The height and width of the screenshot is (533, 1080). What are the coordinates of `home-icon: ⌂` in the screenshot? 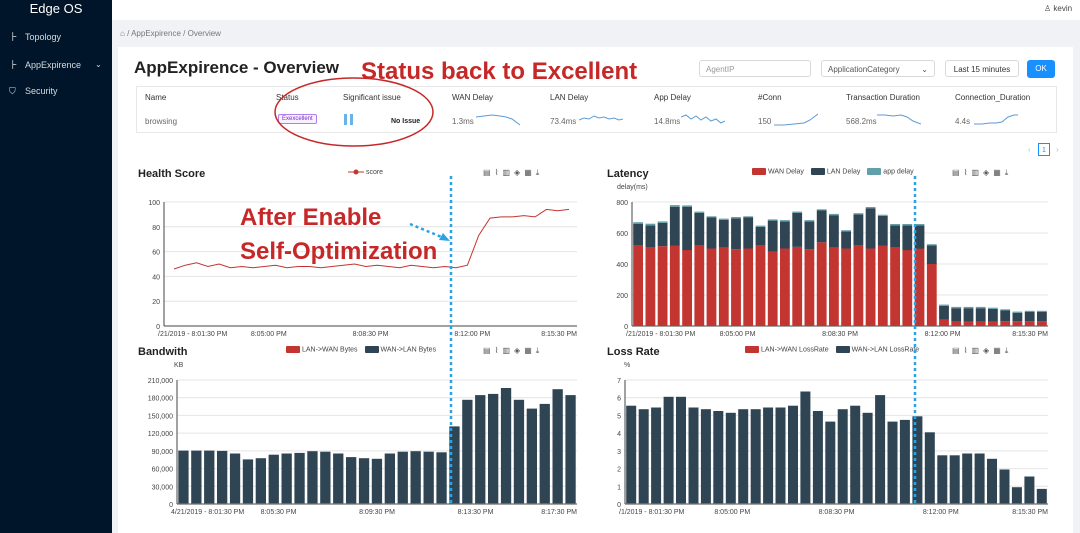 It's located at (122, 33).